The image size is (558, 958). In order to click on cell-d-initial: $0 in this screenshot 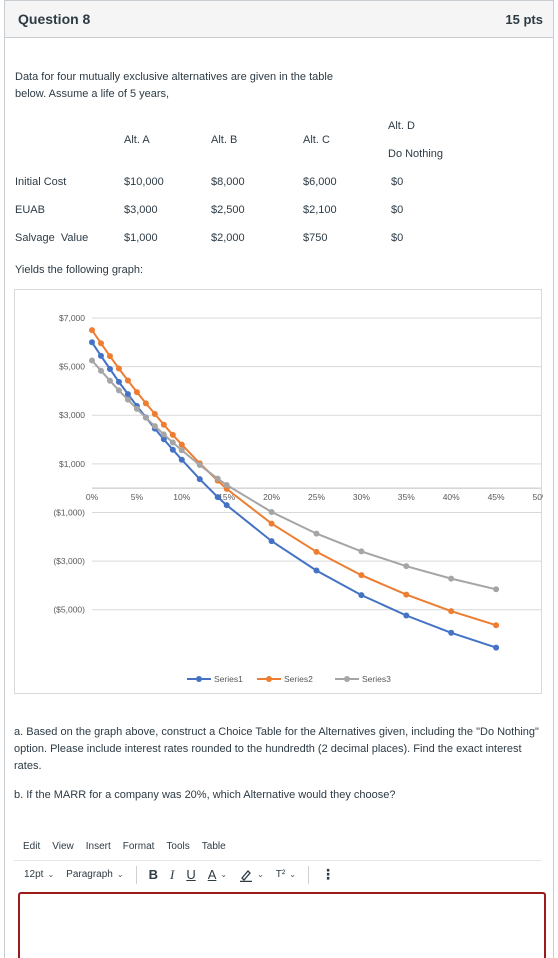, I will do `click(397, 182)`.